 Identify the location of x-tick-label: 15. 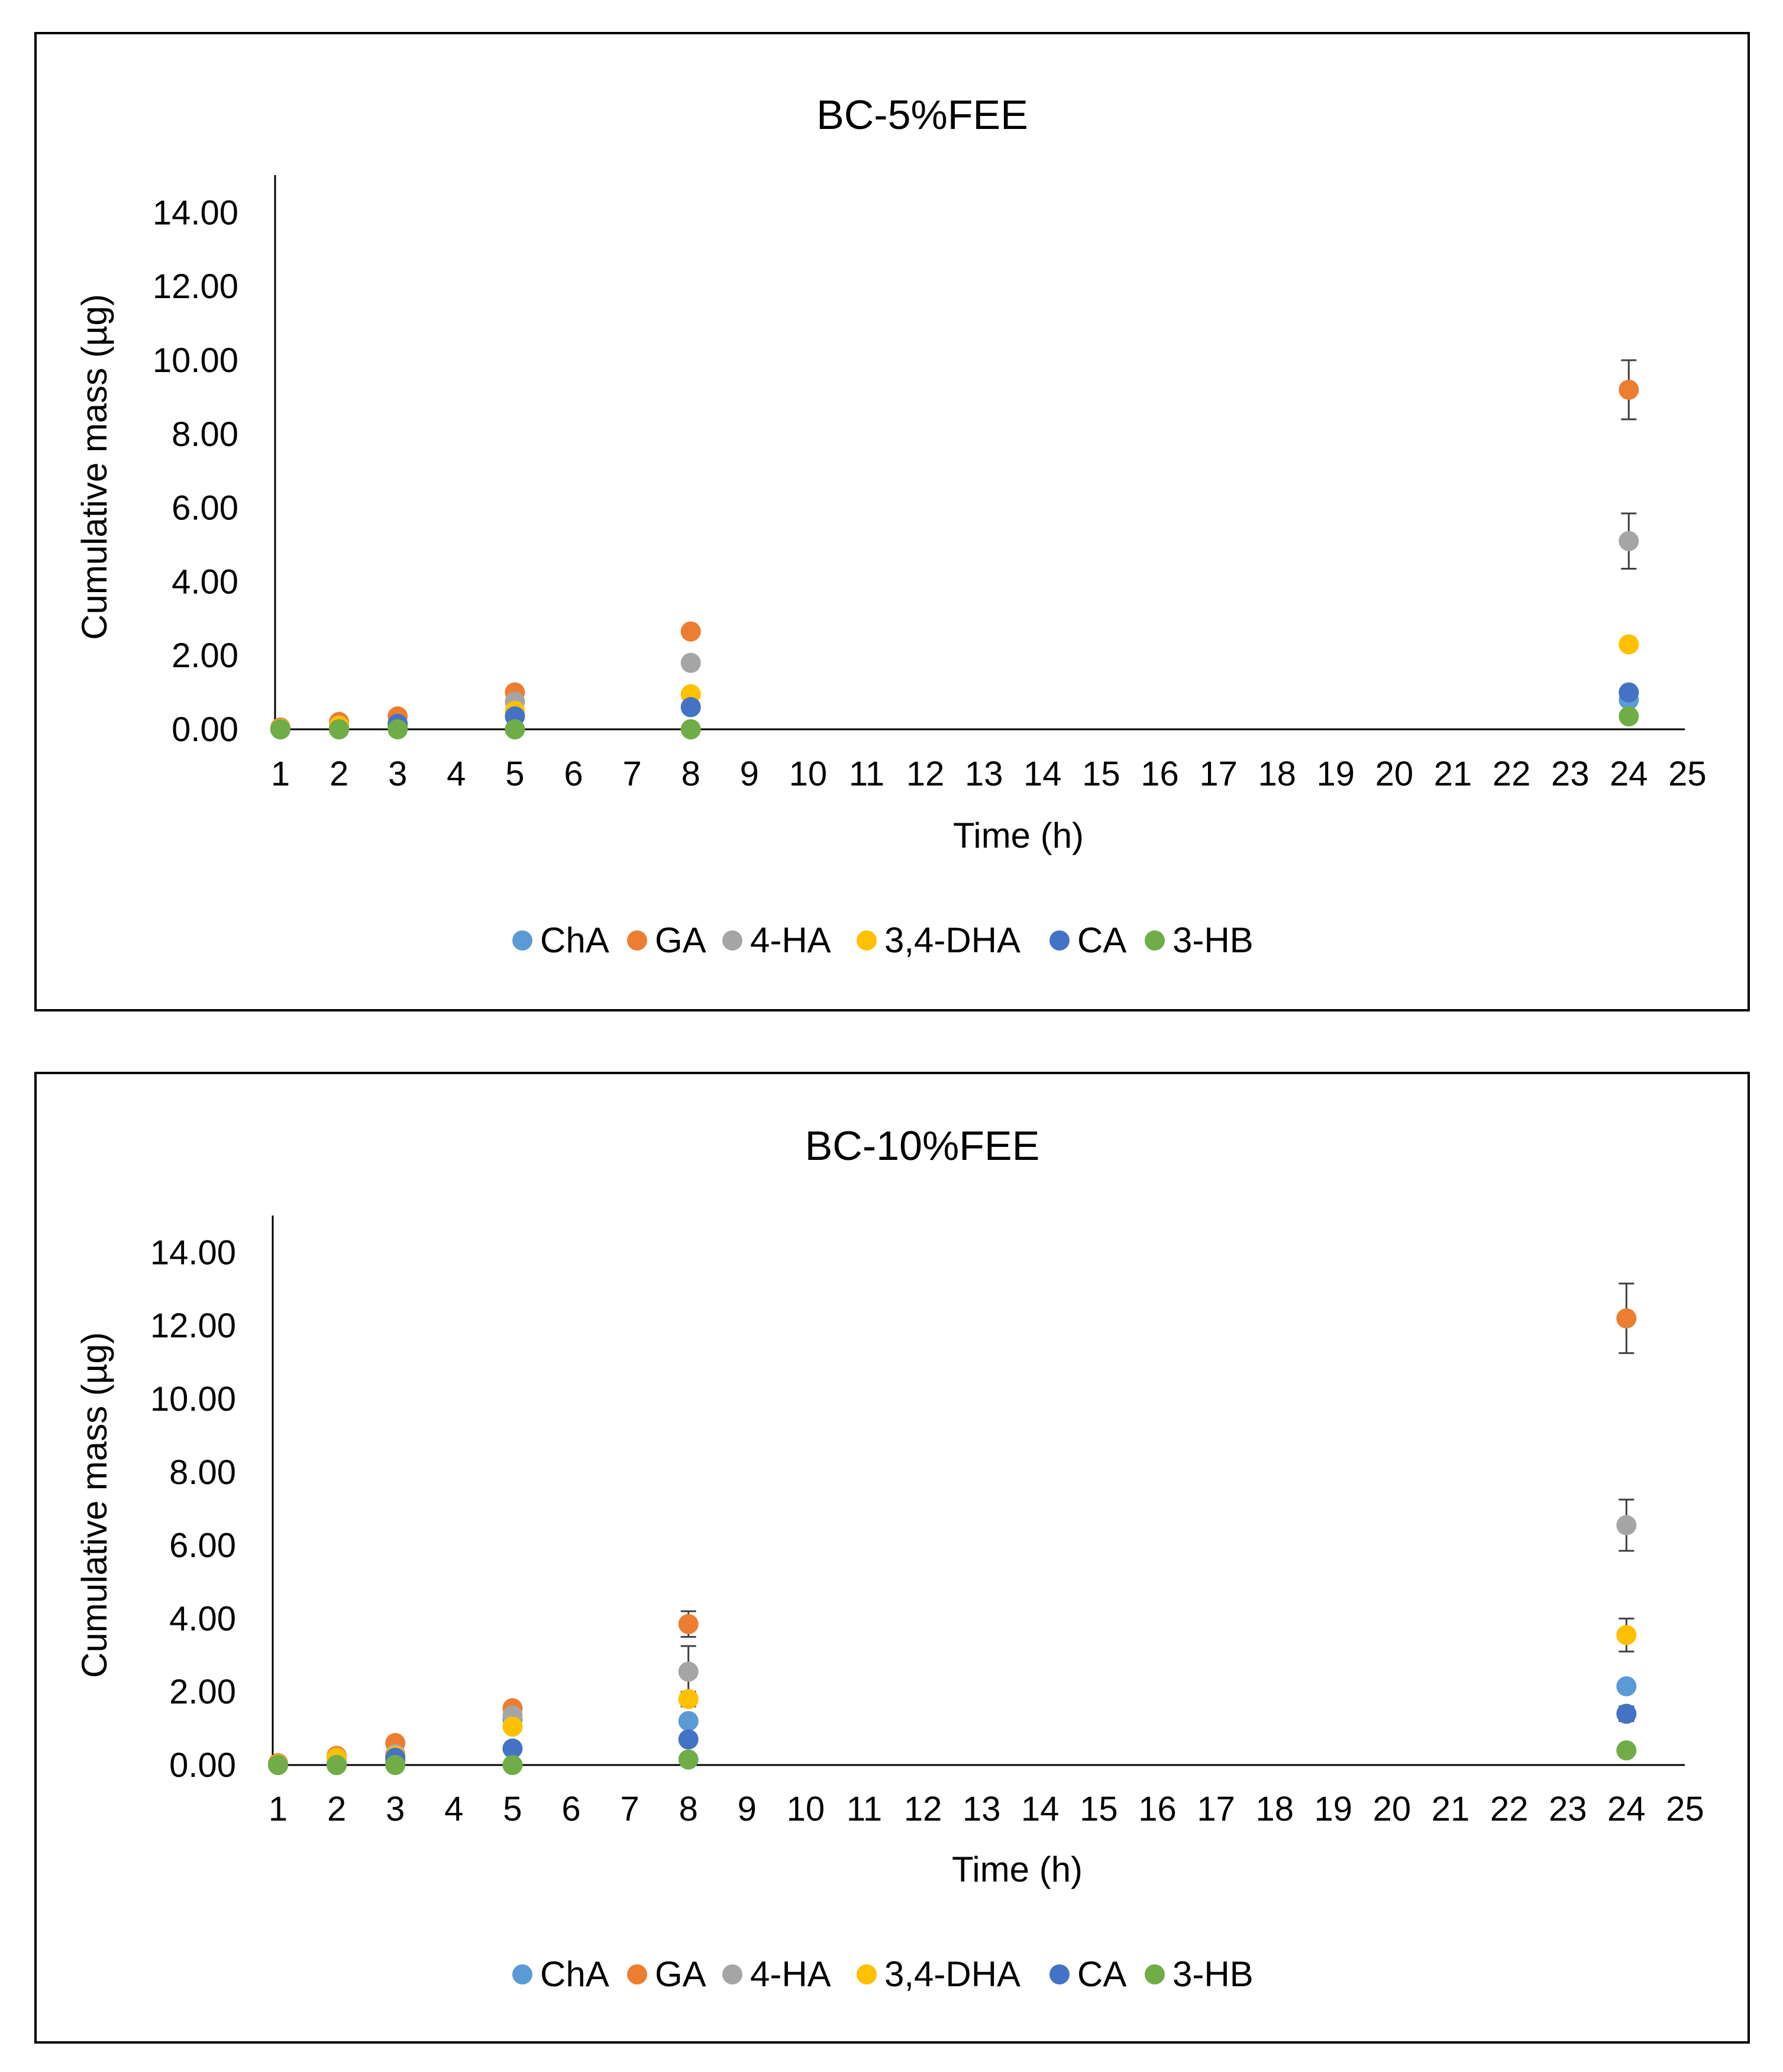
(1101, 774).